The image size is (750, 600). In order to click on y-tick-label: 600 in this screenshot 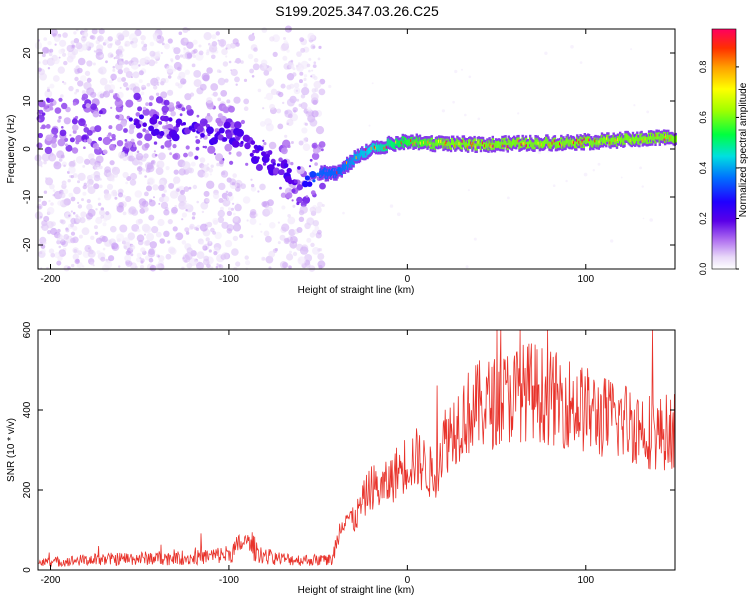, I will do `click(27, 329)`.